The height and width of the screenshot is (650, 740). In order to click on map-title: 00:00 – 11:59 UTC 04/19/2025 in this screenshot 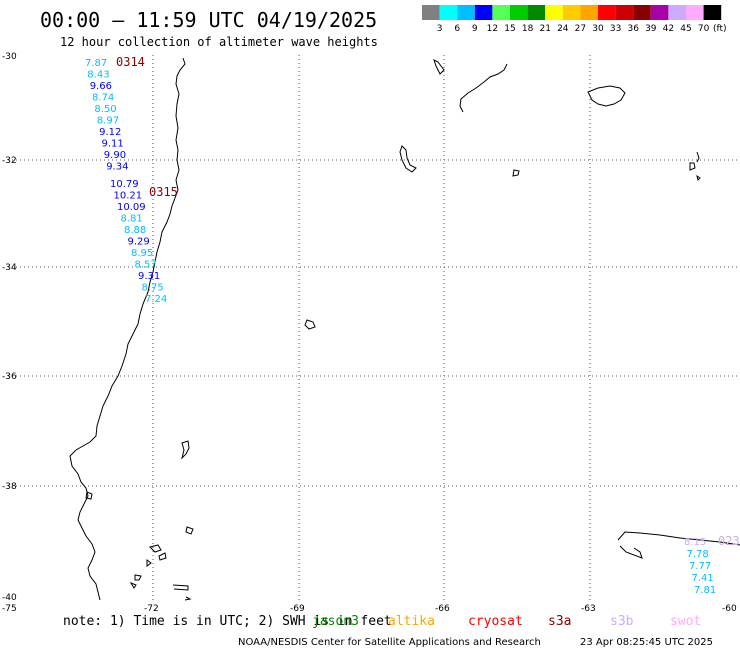, I will do `click(208, 20)`.